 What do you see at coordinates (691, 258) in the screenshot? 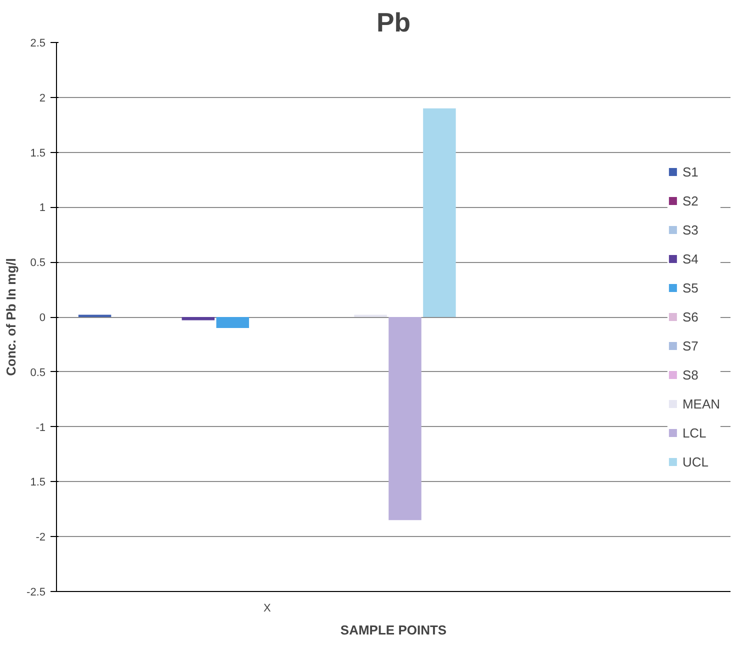
I see `legend-label: S4` at bounding box center [691, 258].